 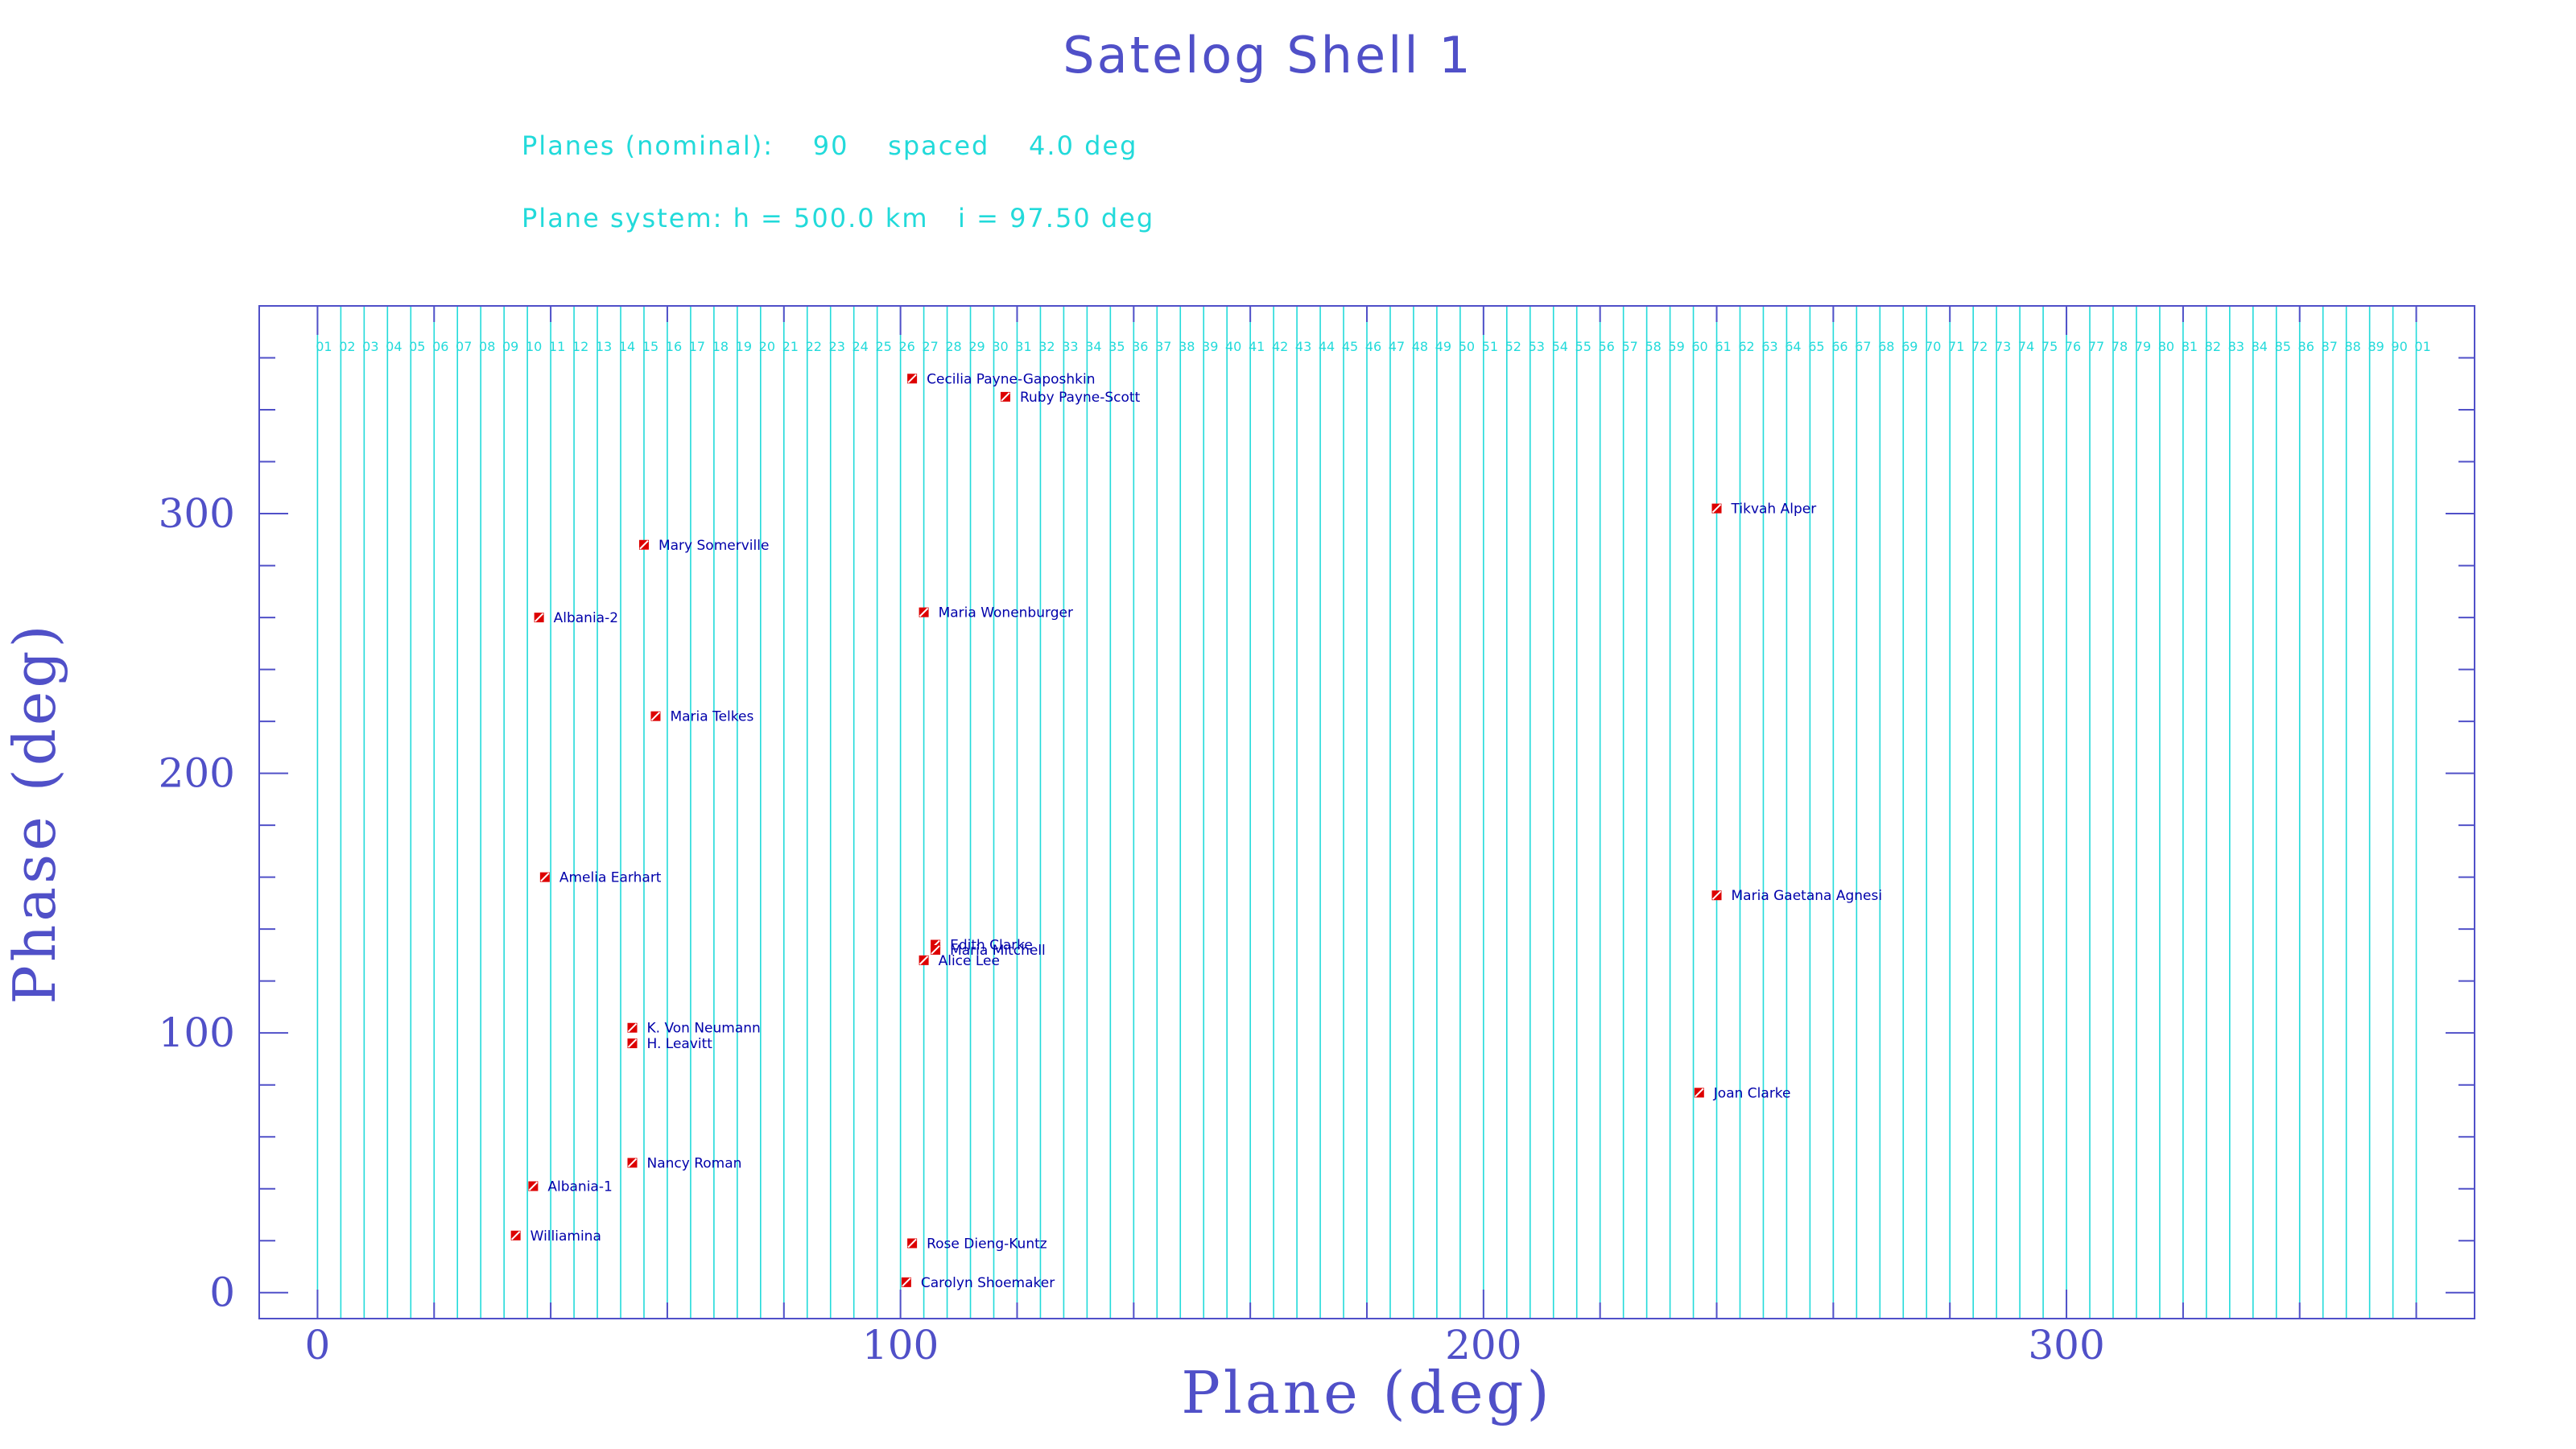 What do you see at coordinates (2399, 346) in the screenshot?
I see `plane-label-90: 90` at bounding box center [2399, 346].